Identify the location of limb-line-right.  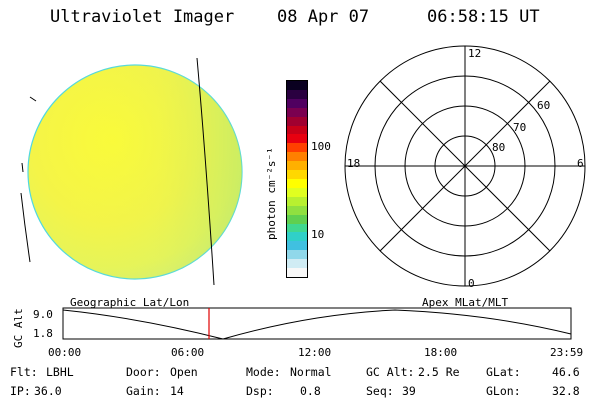
(205, 171).